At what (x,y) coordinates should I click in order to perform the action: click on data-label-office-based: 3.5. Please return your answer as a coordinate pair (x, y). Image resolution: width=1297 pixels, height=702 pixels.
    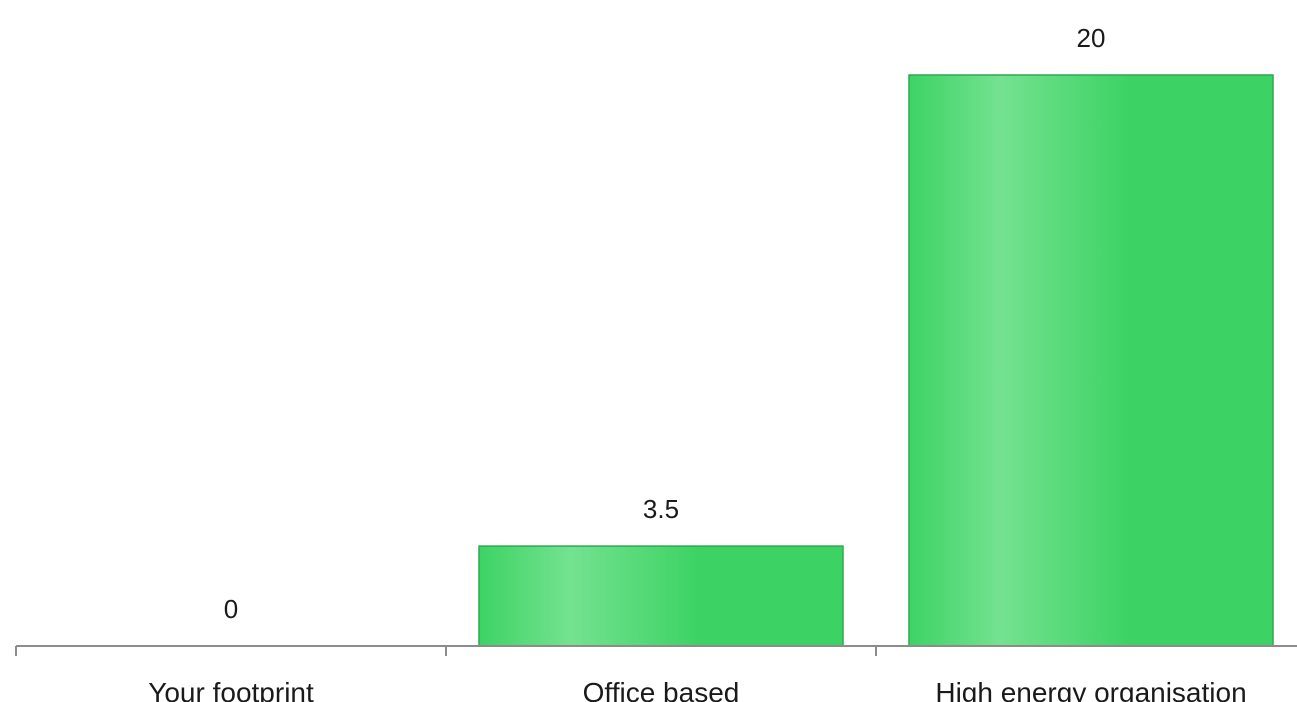
    Looking at the image, I should click on (661, 509).